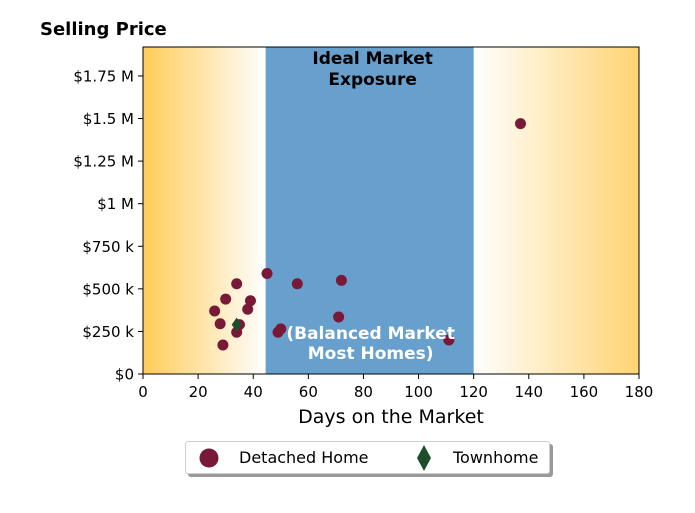 The height and width of the screenshot is (513, 695). What do you see at coordinates (424, 457) in the screenshot?
I see `diamond-marker-icon` at bounding box center [424, 457].